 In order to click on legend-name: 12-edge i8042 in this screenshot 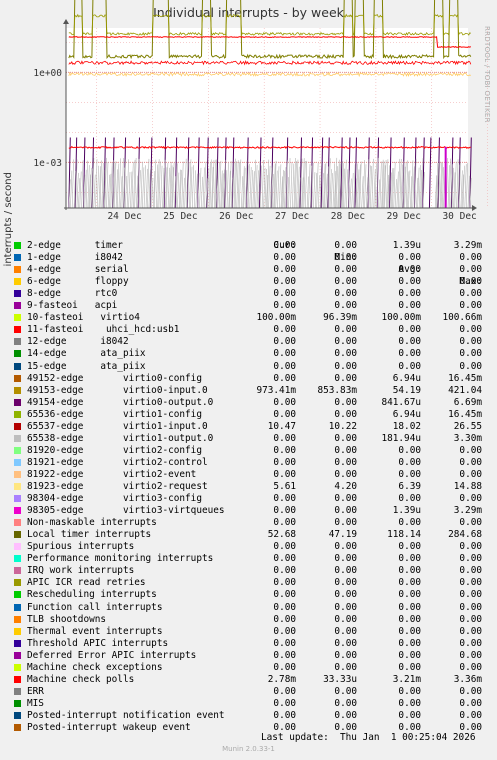, I will do `click(78, 342)`.